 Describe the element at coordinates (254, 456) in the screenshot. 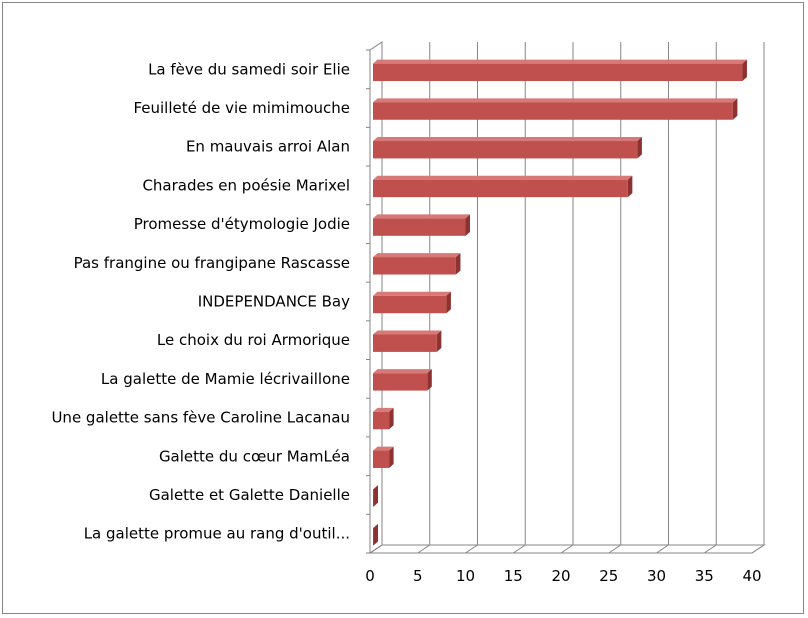

I see `category-label: Galette du cœur MamLéa` at that location.